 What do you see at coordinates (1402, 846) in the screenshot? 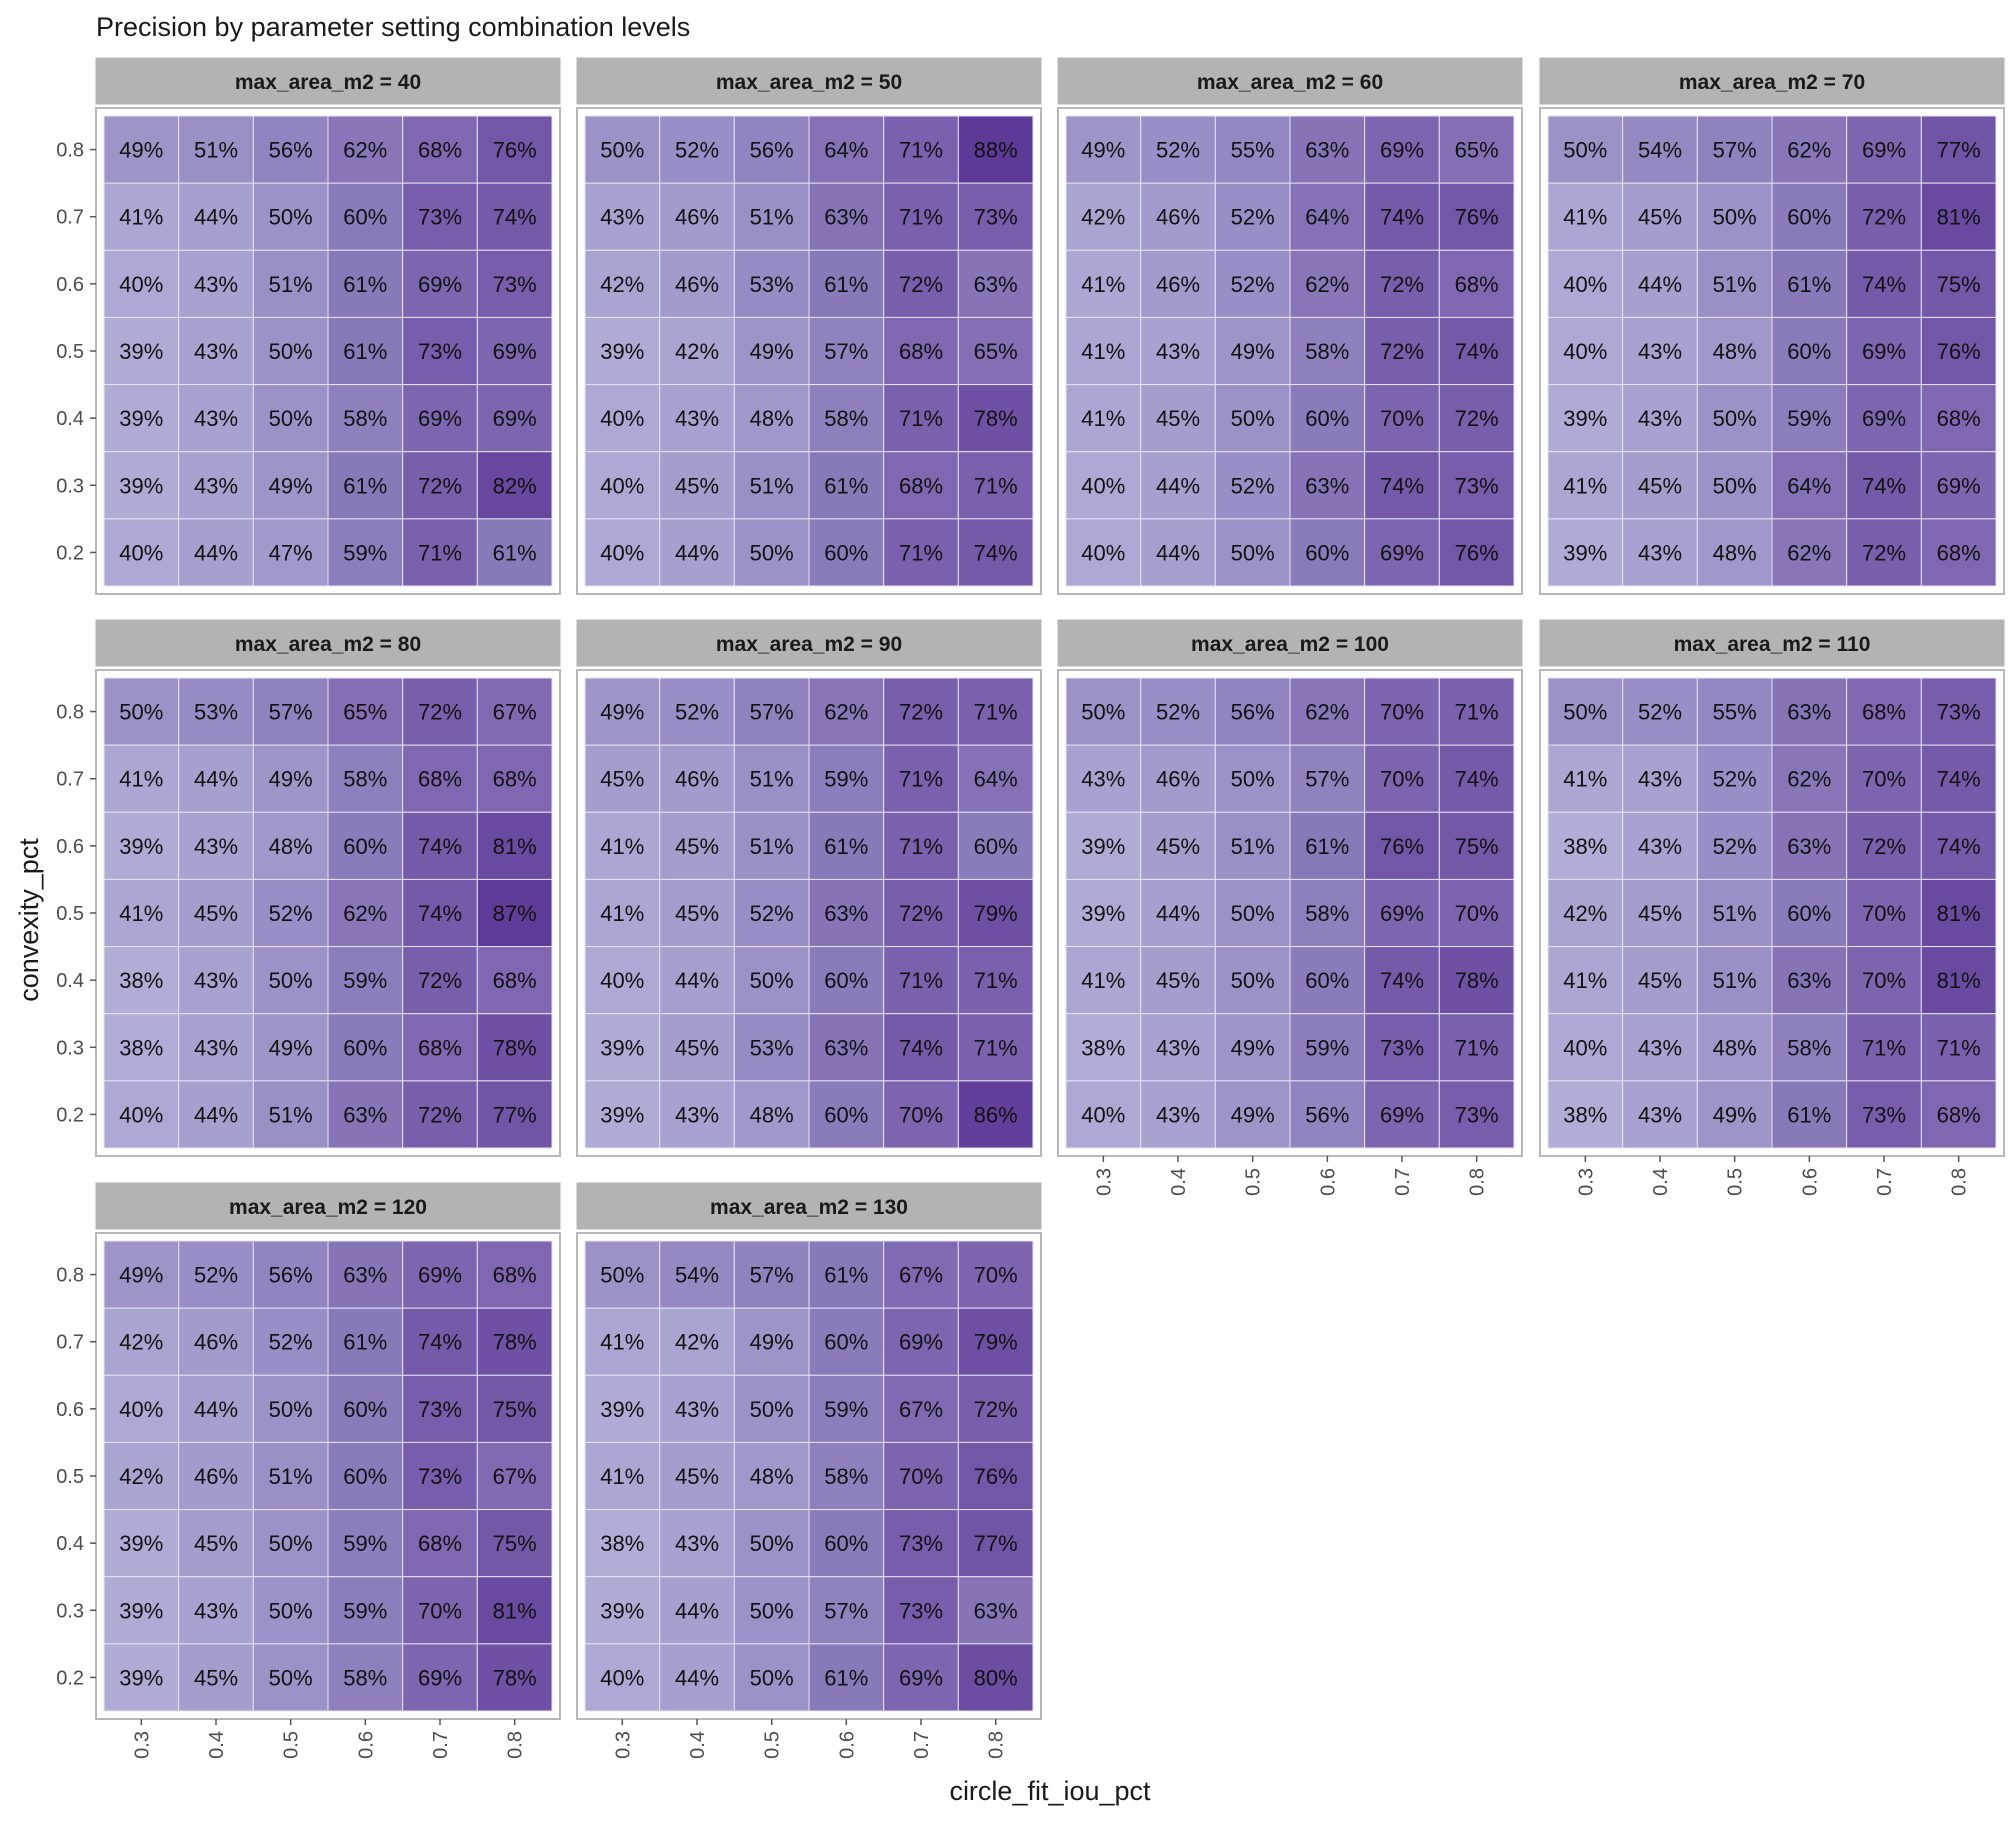
I see `tile-value-label: 76%` at bounding box center [1402, 846].